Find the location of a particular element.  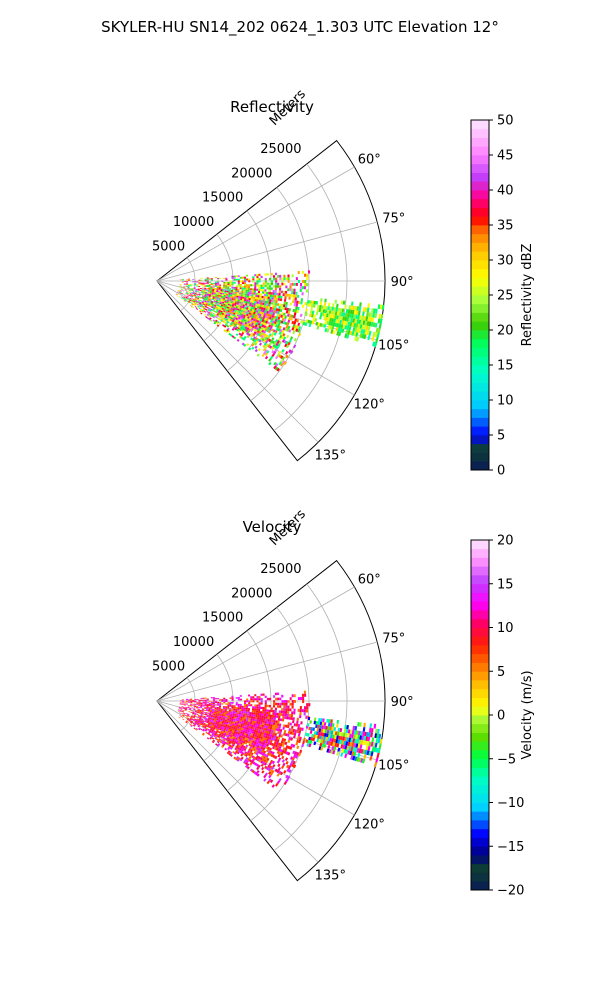

echo-field is located at coordinates (280, 321).